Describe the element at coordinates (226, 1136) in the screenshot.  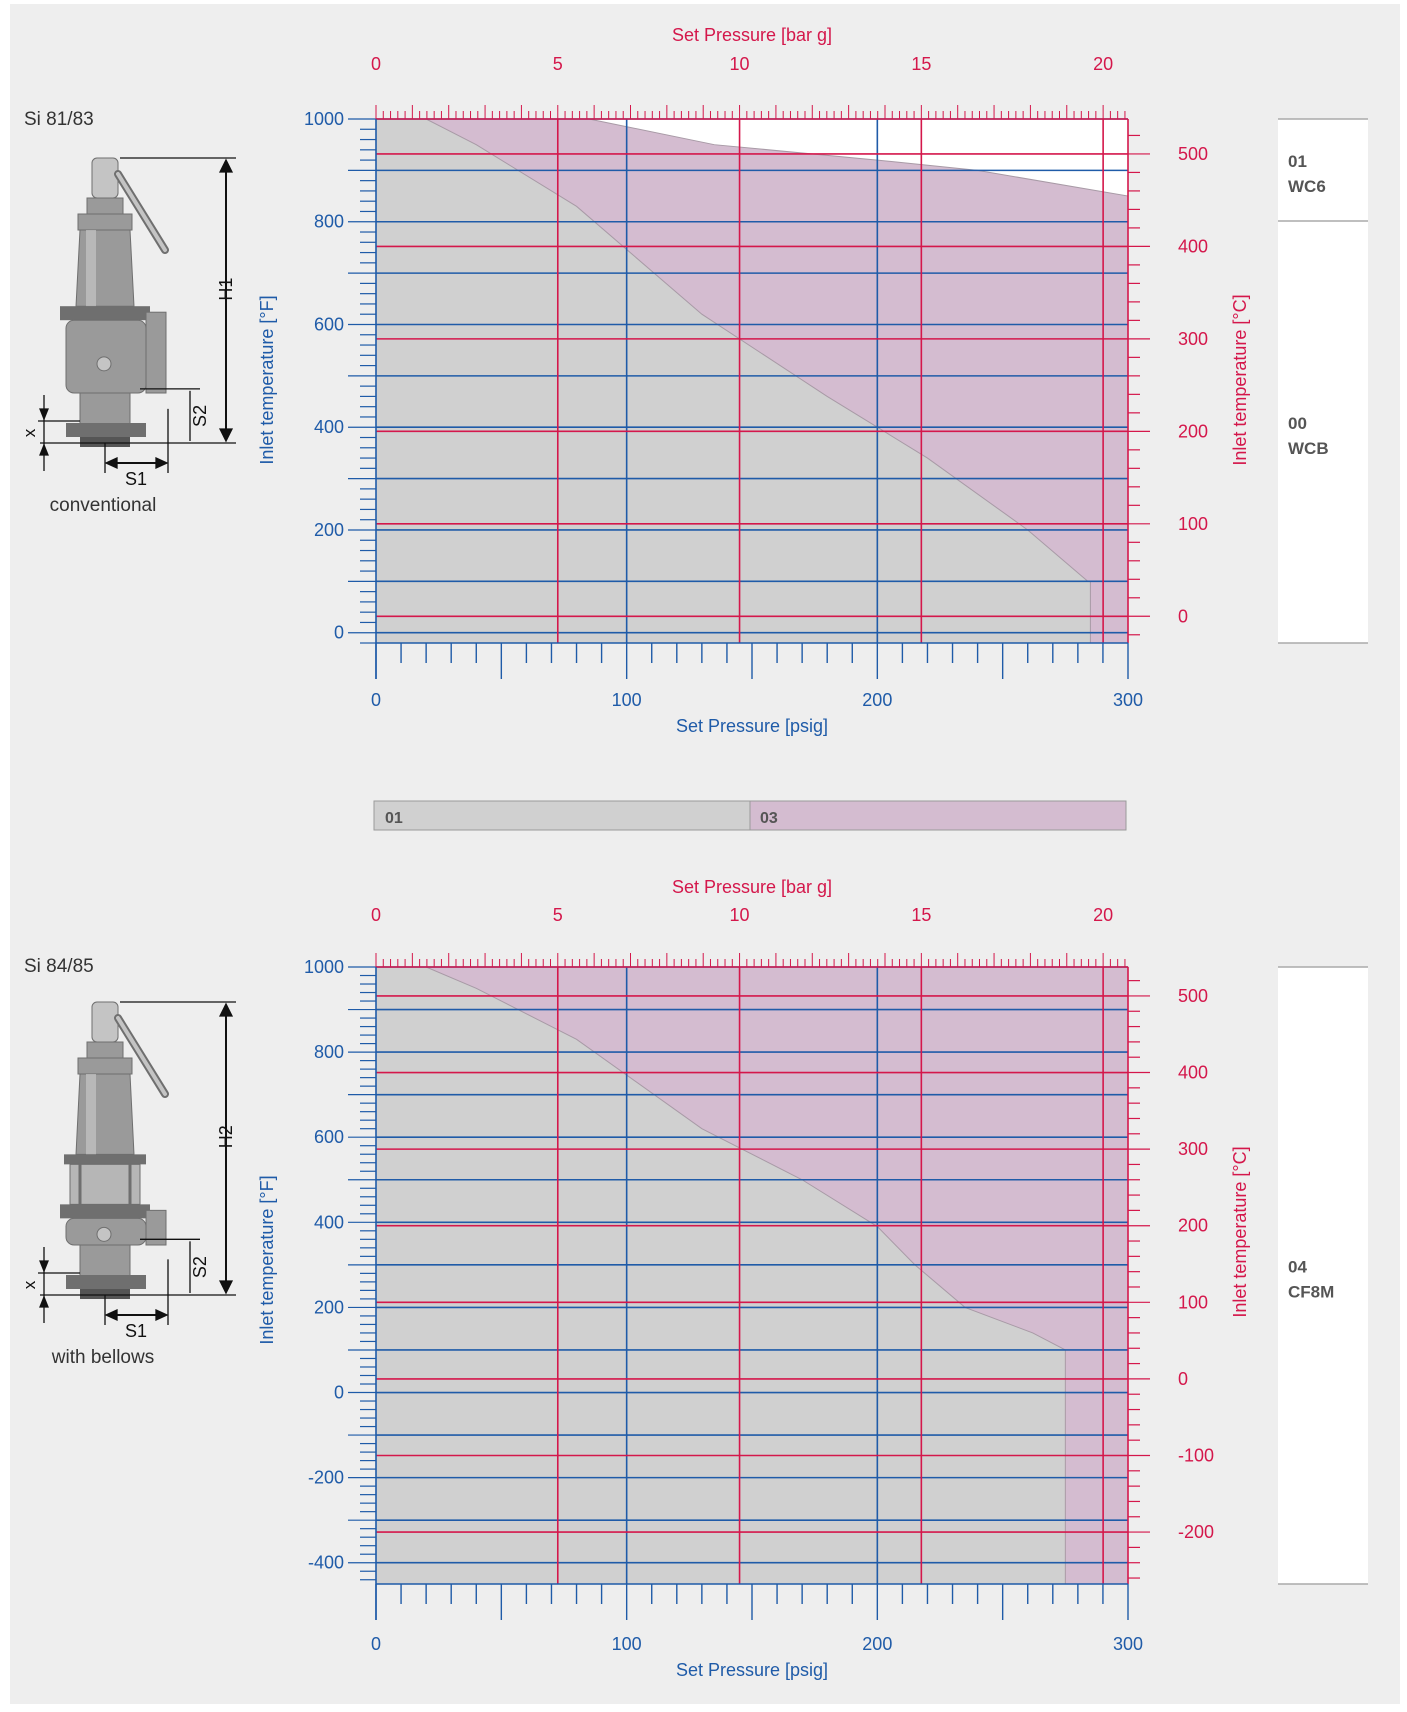
I see `dim-height-label: H2` at that location.